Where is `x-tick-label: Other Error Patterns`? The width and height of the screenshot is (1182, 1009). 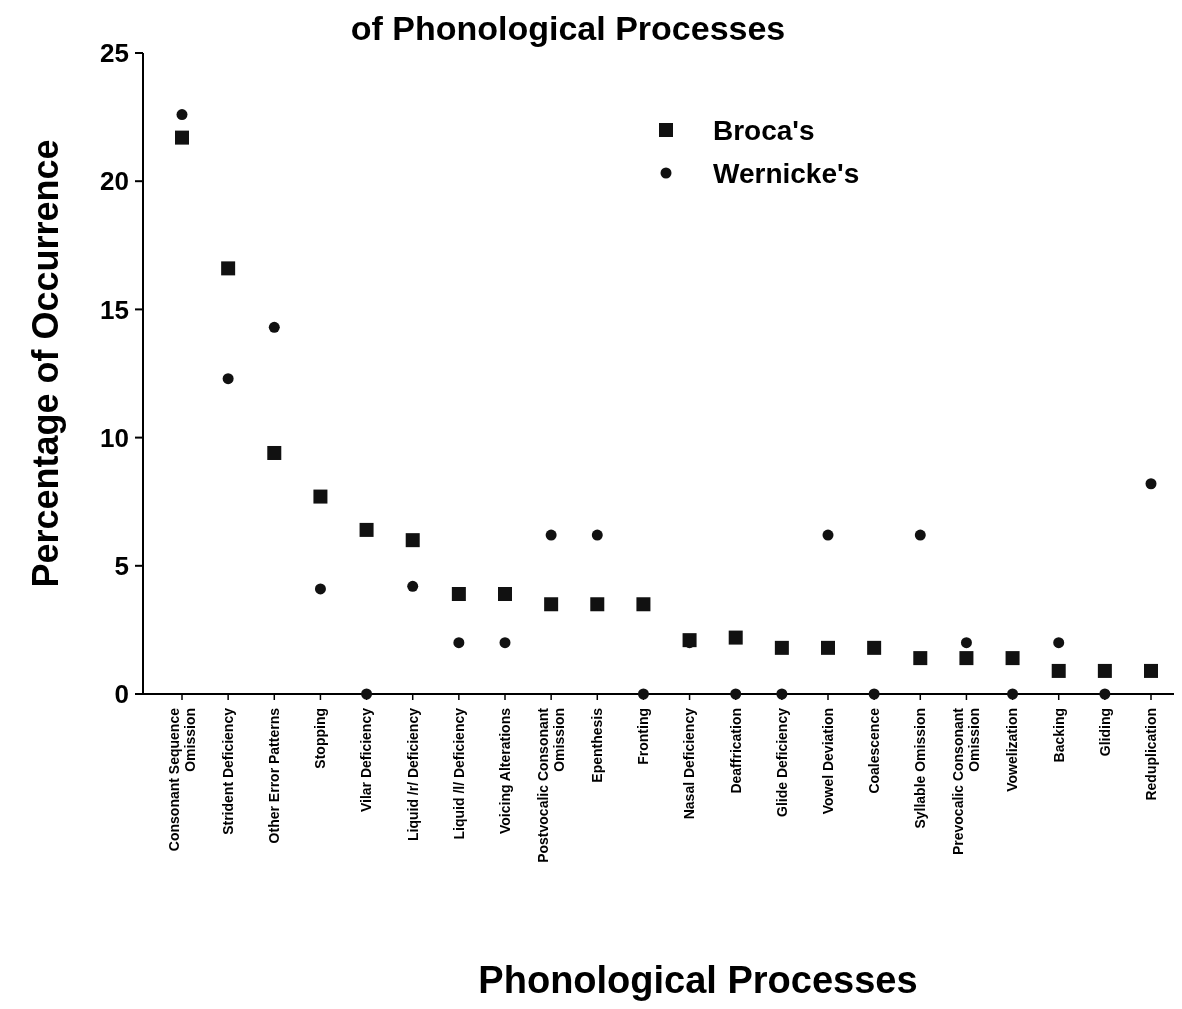
x-tick-label: Other Error Patterns is located at coordinates (274, 775).